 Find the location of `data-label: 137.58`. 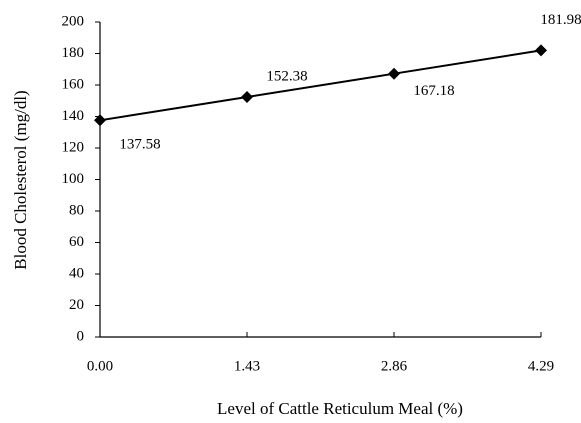

data-label: 137.58 is located at coordinates (139, 145).